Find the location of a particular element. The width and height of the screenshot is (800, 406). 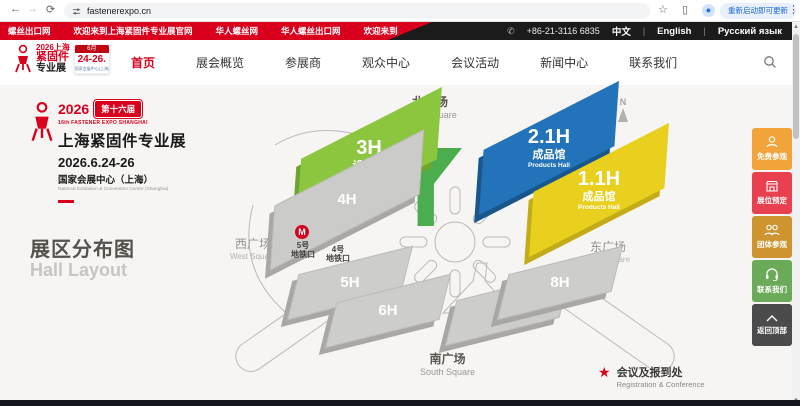

bookmark-star-icon: ☆ is located at coordinates (663, 10).